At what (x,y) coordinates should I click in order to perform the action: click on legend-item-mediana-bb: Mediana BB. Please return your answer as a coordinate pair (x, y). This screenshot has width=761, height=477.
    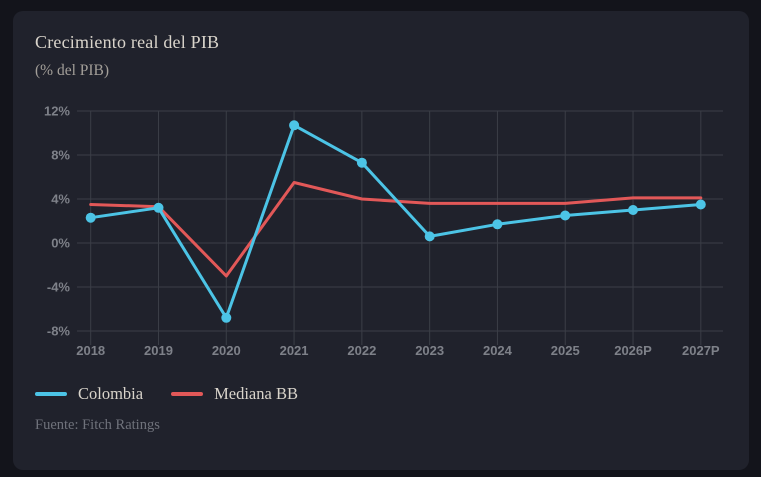
    Looking at the image, I should click on (234, 394).